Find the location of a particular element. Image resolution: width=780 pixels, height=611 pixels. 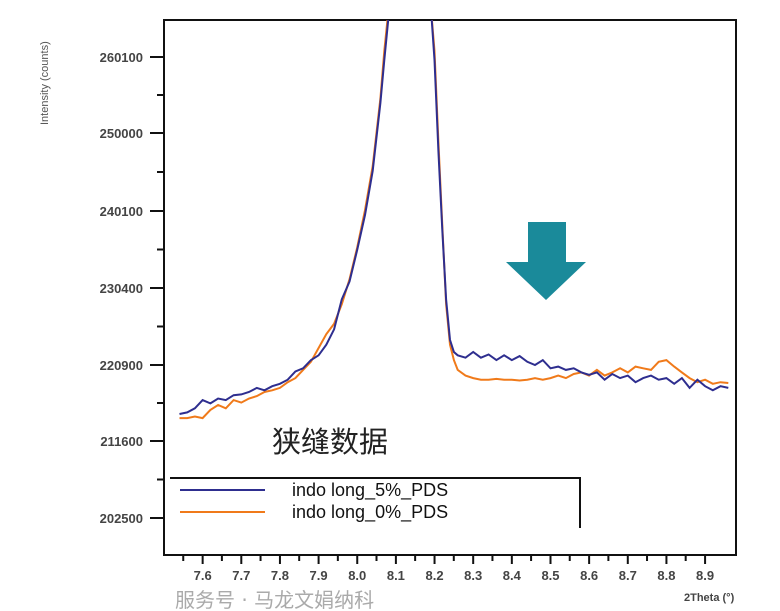

x-tick-label: 7.9 is located at coordinates (319, 575).